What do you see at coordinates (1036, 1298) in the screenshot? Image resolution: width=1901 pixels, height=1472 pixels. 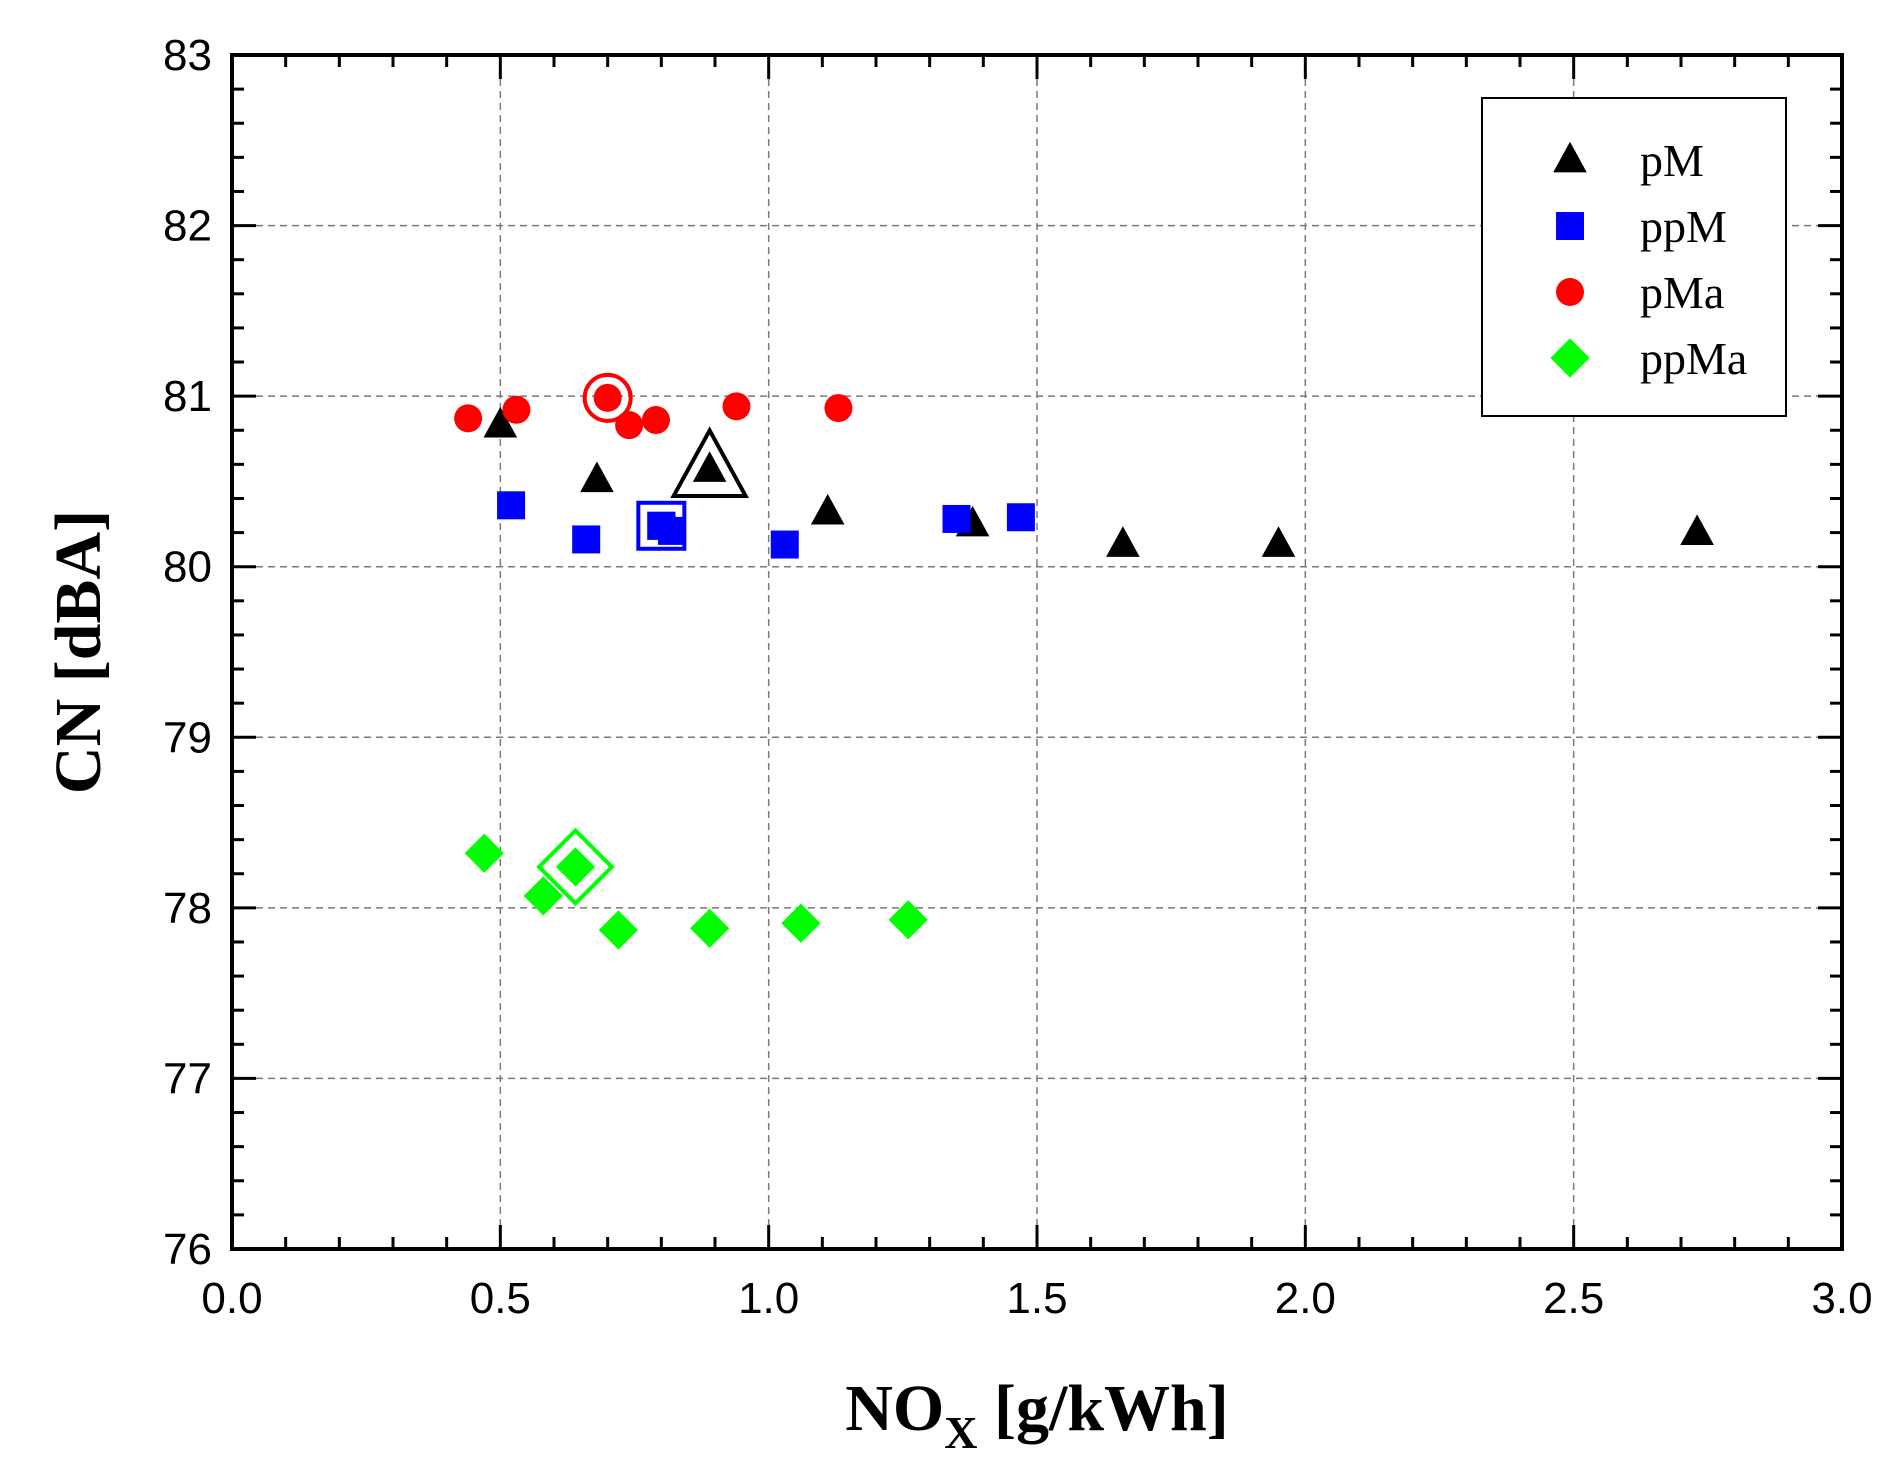 I see `x-tick-label: 1.5` at bounding box center [1036, 1298].